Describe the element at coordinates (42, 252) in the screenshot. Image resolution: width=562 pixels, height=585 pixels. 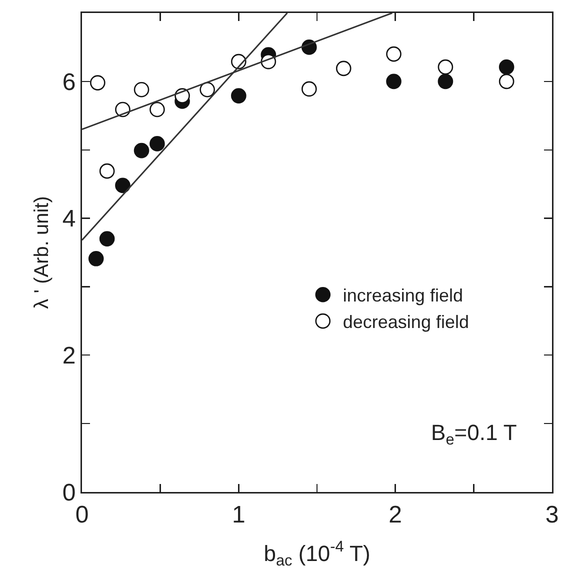
I see `y-axis-title: λ ' (Arb. unit)` at that location.